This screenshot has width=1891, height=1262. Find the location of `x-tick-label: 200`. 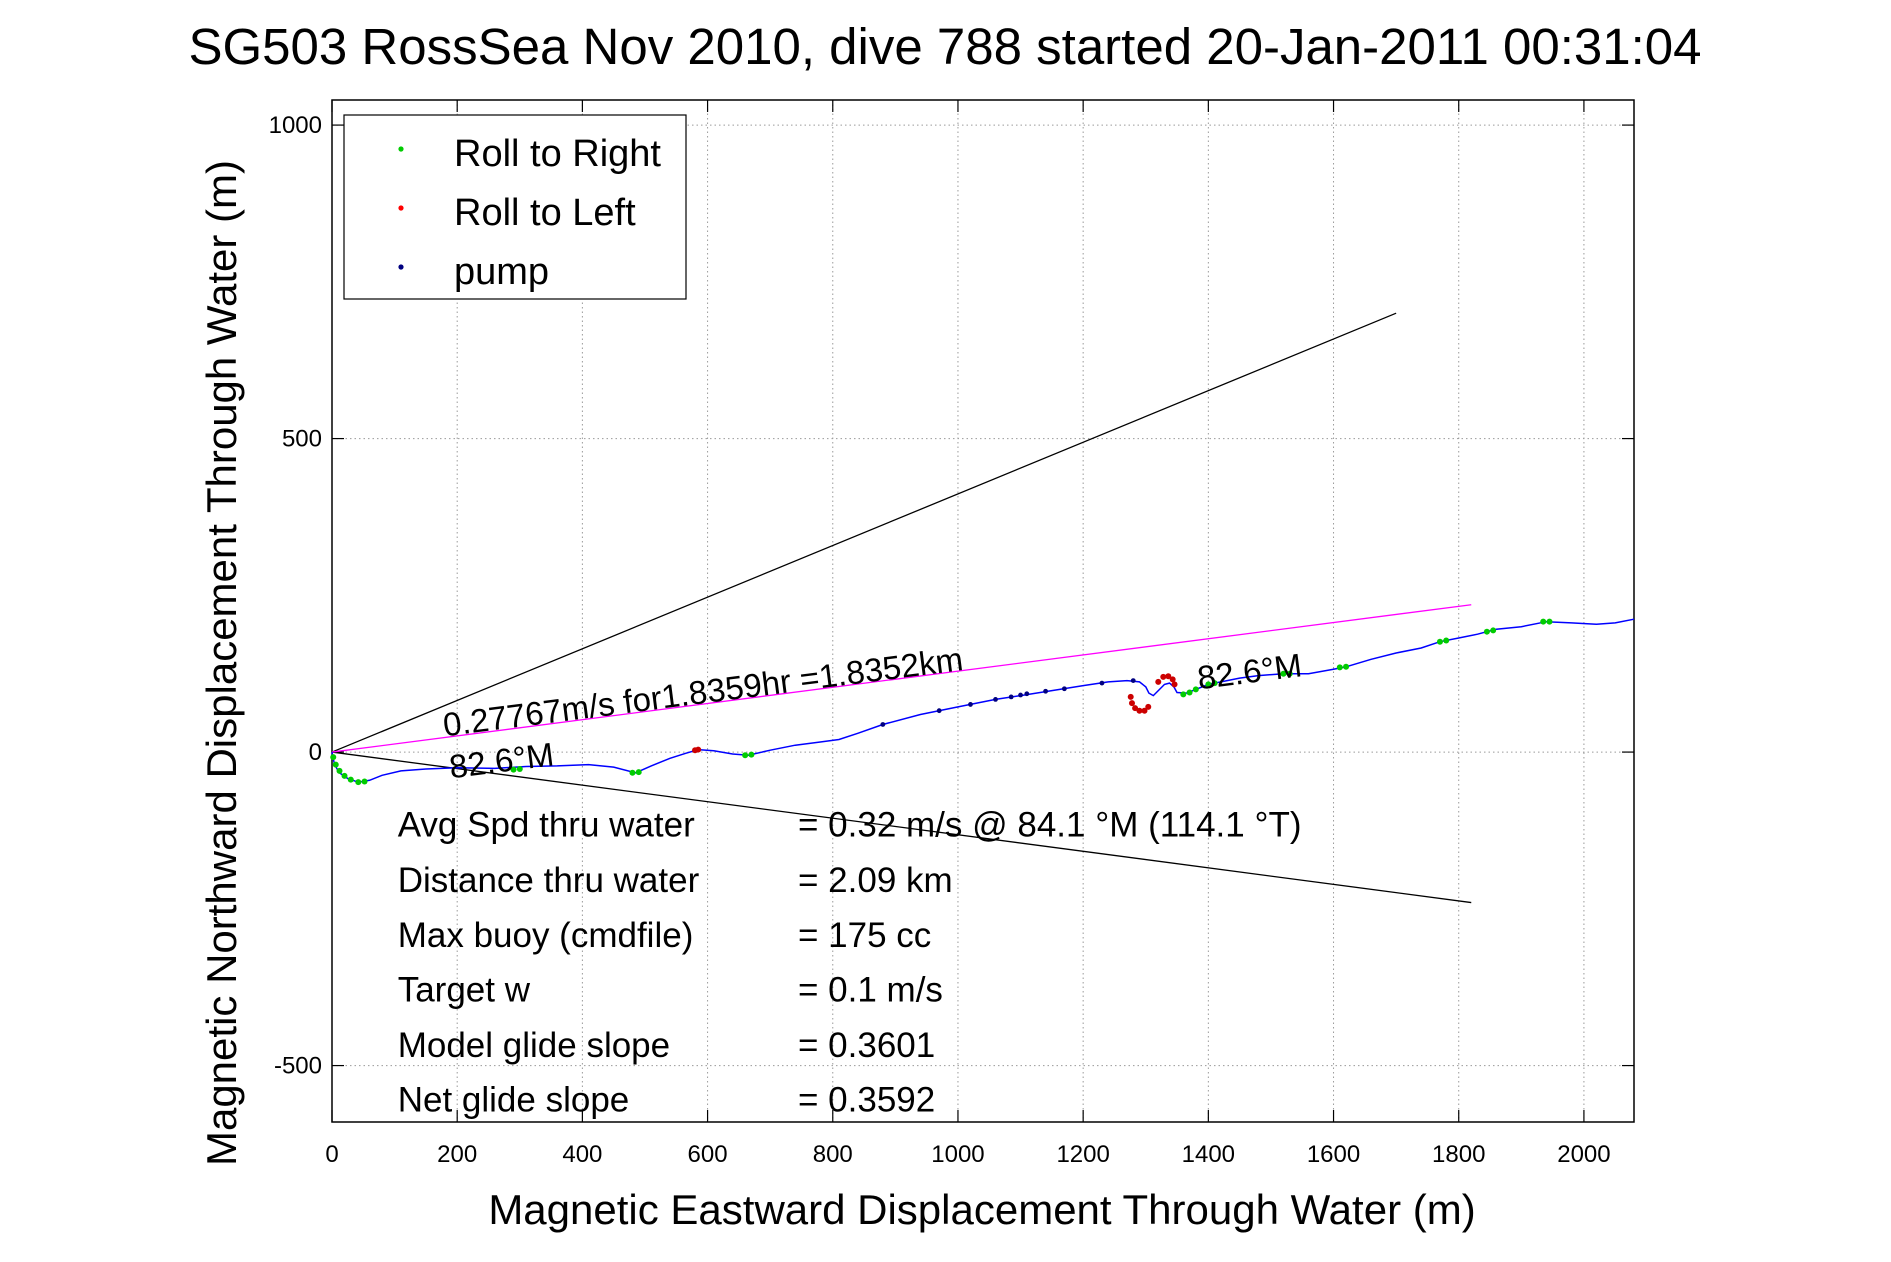

x-tick-label: 200 is located at coordinates (457, 1154).